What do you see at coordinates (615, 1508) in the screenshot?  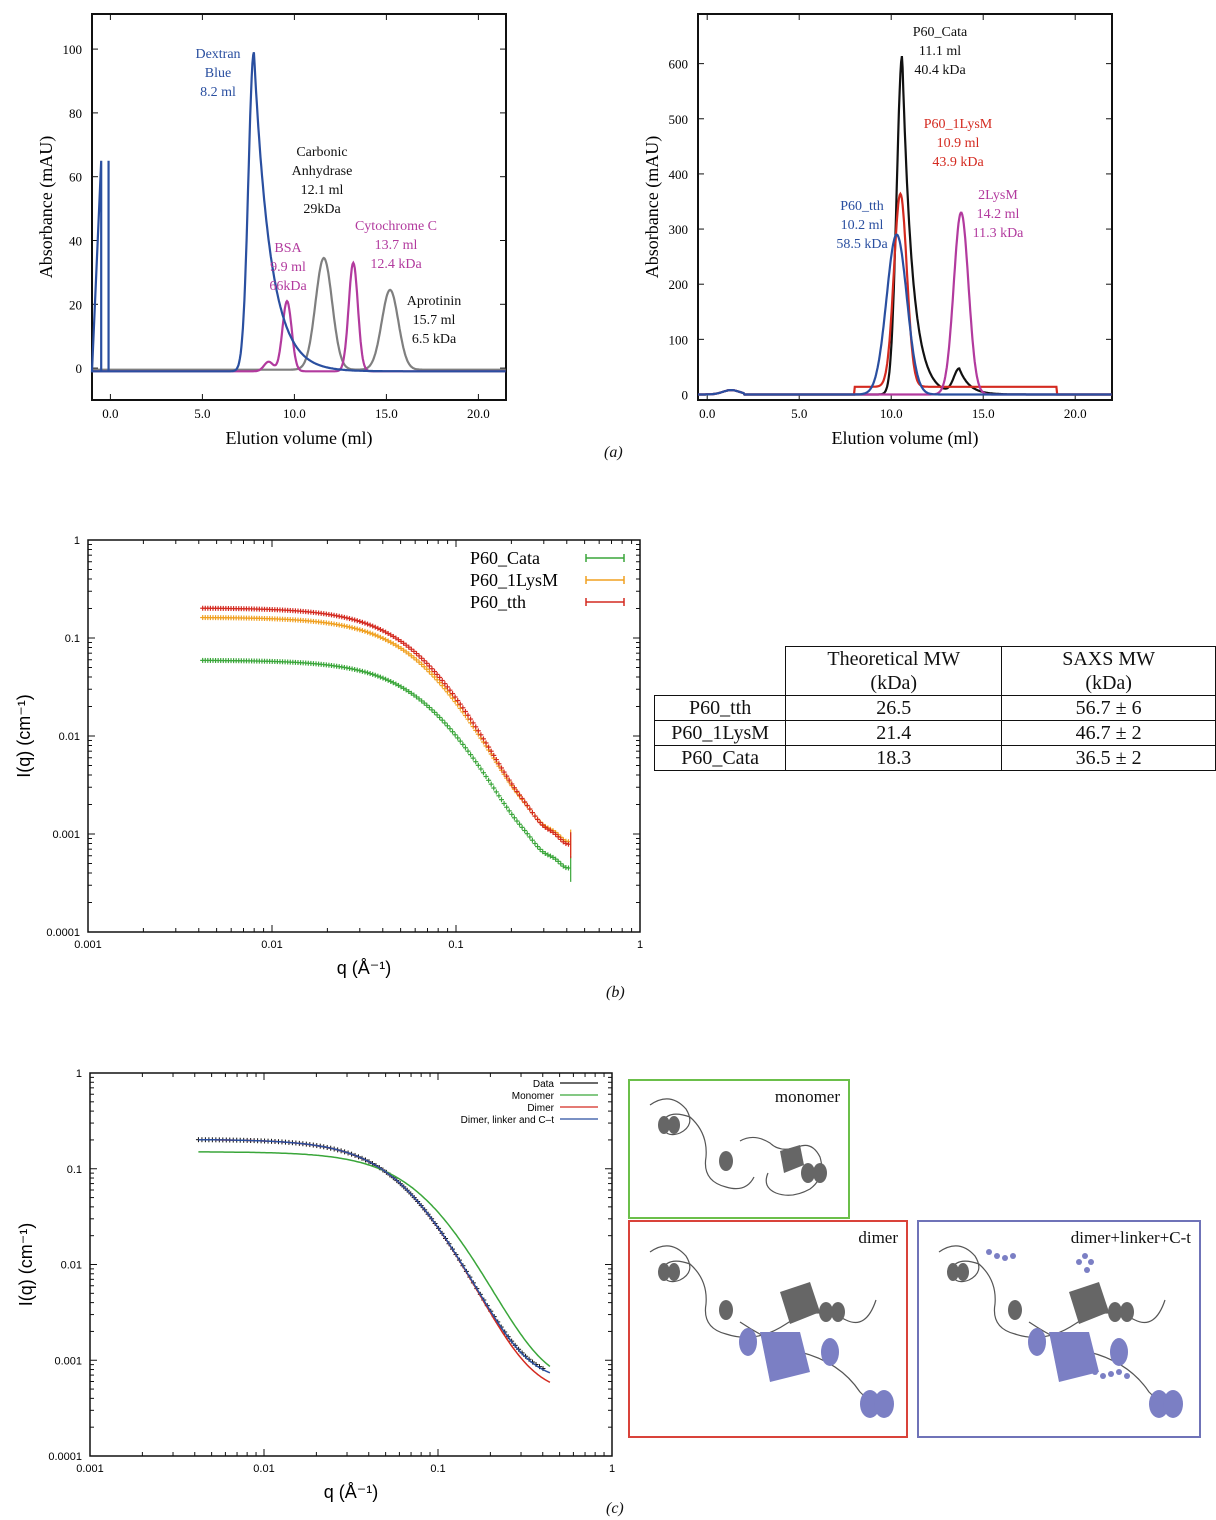 I see `panel-label-c: (c)` at bounding box center [615, 1508].